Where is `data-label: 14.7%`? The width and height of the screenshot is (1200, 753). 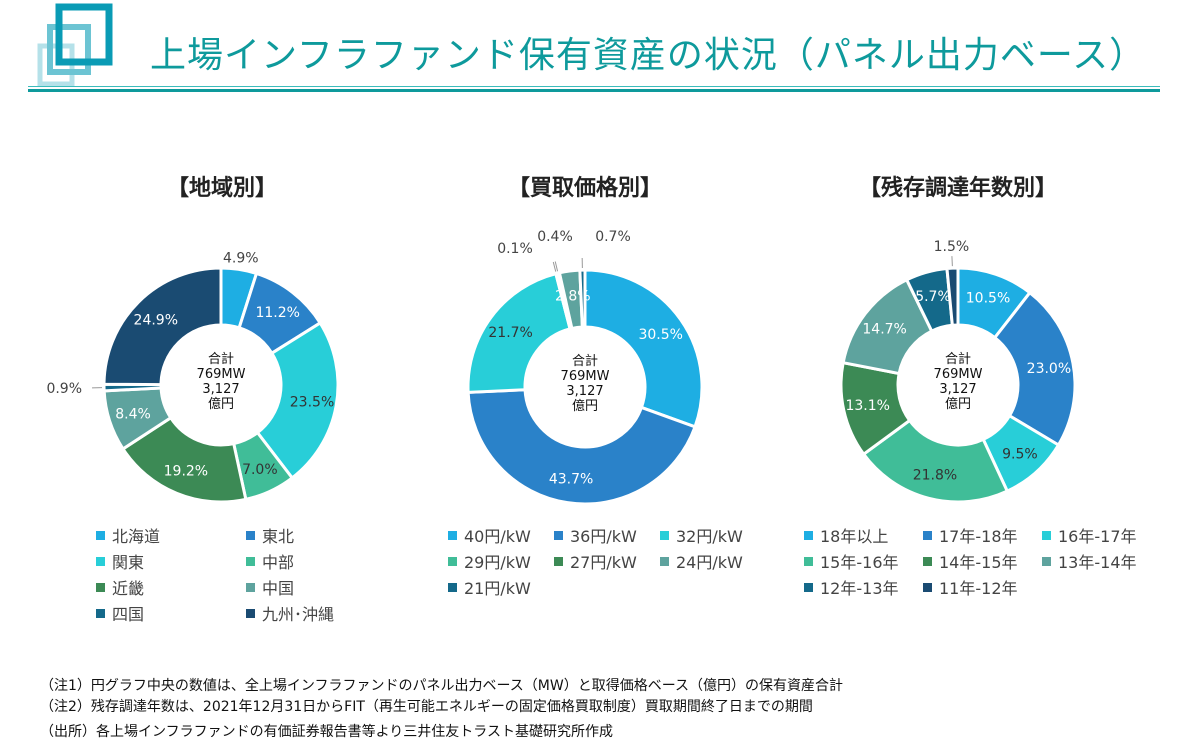 data-label: 14.7% is located at coordinates (884, 330).